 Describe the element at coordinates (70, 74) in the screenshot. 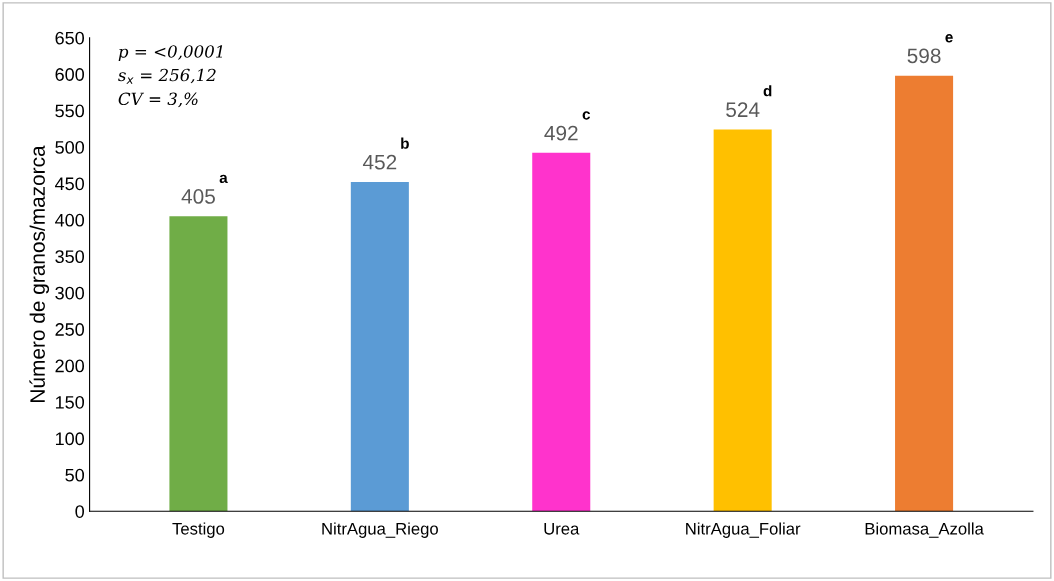

I see `y-tick-label: 600` at that location.